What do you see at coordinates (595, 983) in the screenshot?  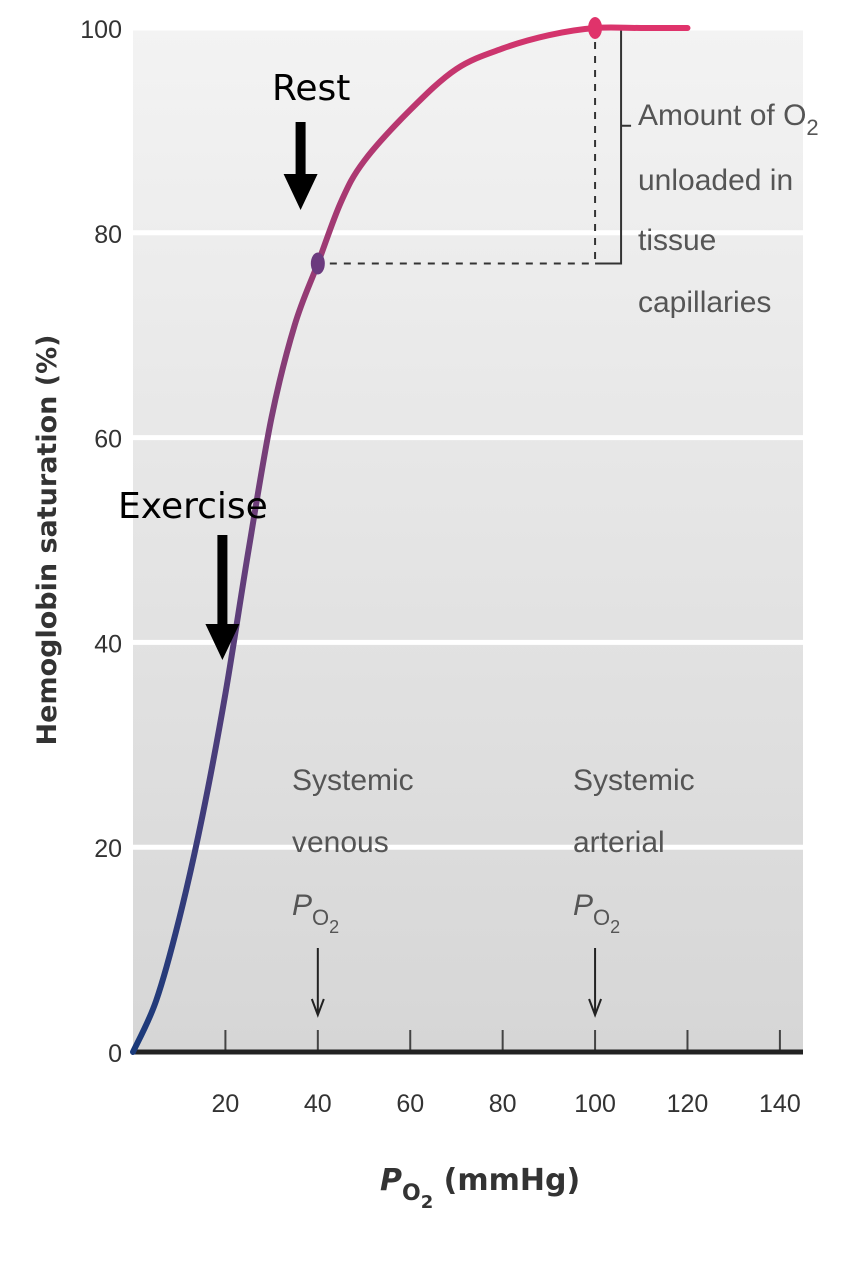 I see `arterial-arrow-icon` at bounding box center [595, 983].